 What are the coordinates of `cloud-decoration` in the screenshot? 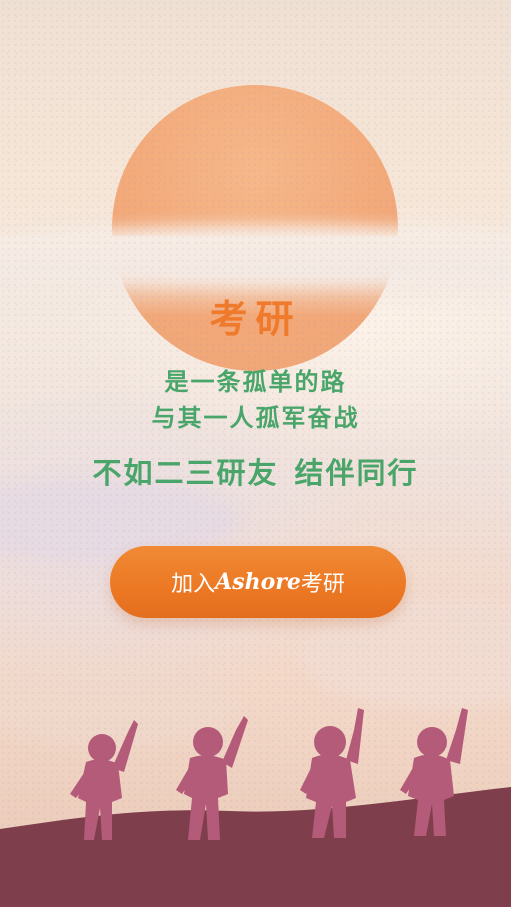 It's located at (405, 655).